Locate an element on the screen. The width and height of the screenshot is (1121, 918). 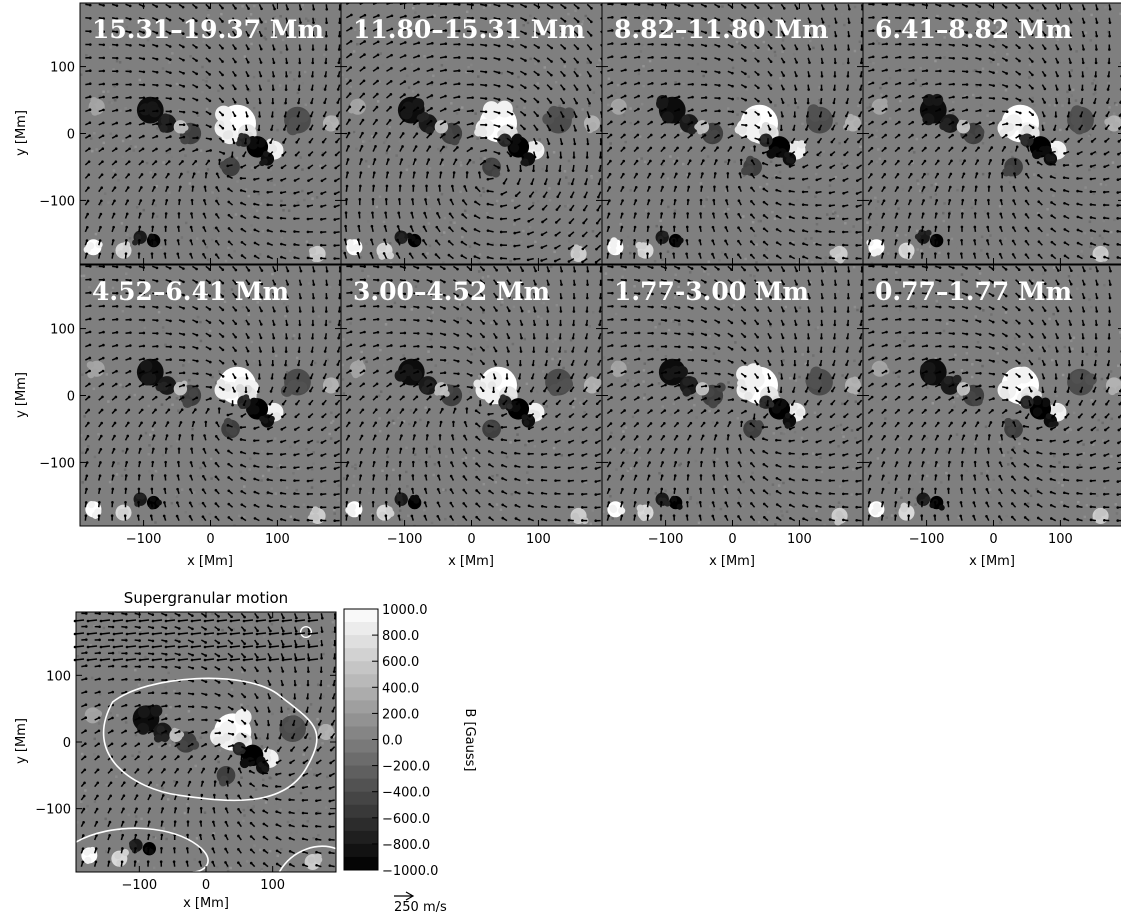
panel-title: 8.82–11.80 Mm is located at coordinates (721, 29).